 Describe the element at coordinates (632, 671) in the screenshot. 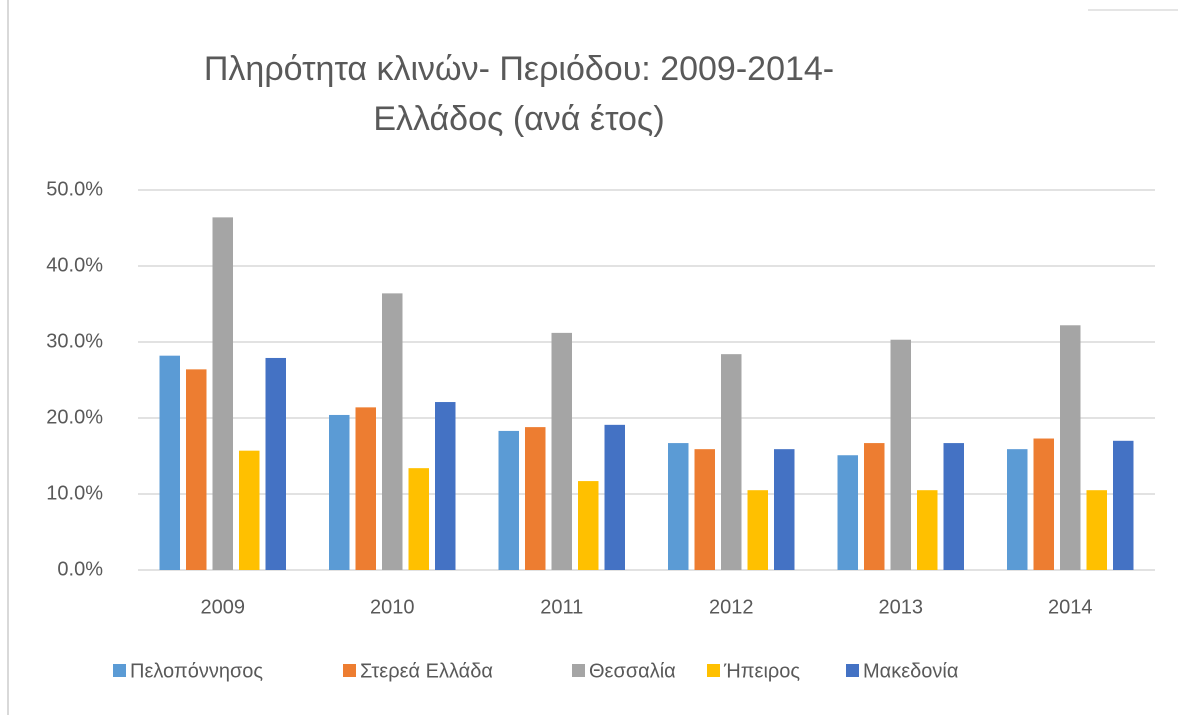

I see `legend-label: Θεσσαλία` at that location.